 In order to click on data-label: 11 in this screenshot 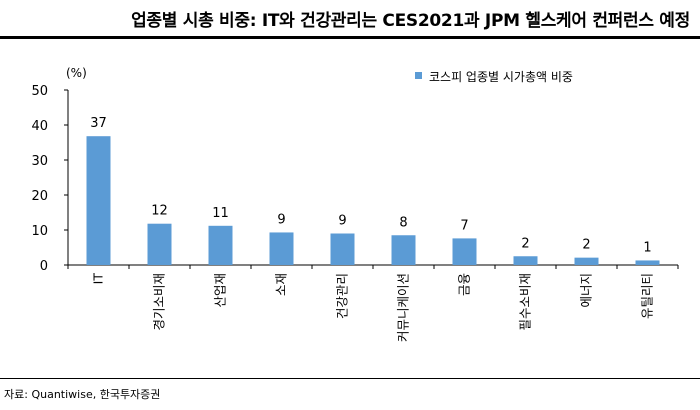, I will do `click(220, 213)`.